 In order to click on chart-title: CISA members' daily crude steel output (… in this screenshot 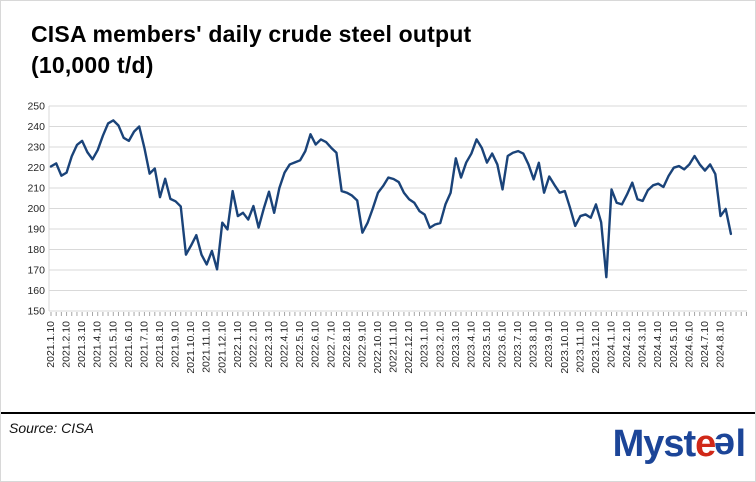, I will do `click(351, 50)`.